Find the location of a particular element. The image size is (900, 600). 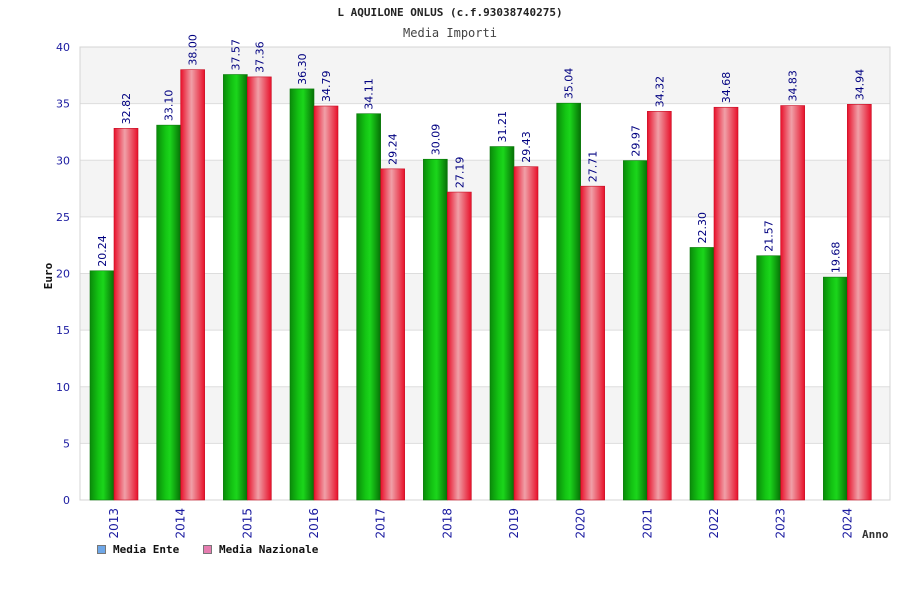

data-label-media-nazionale: 38.00 is located at coordinates (193, 50).